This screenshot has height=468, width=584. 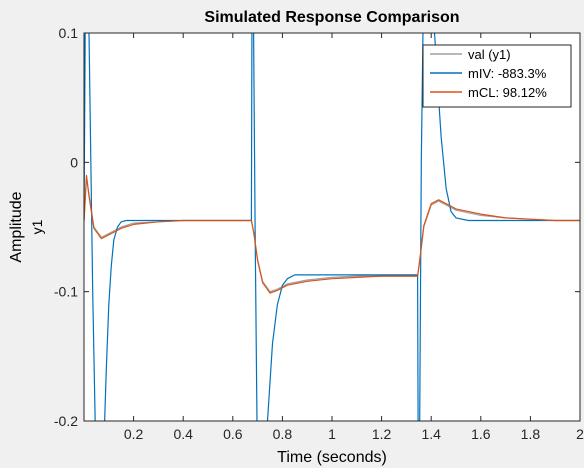 I want to click on x-tick-label: 1.2, so click(x=382, y=434).